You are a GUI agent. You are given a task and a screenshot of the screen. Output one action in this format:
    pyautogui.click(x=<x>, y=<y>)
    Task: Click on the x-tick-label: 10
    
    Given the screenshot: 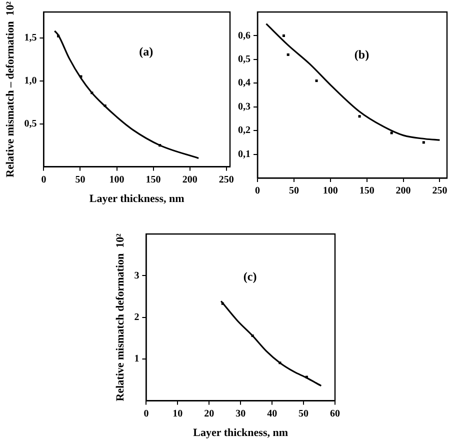 What is the action you would take?
    pyautogui.click(x=177, y=414)
    